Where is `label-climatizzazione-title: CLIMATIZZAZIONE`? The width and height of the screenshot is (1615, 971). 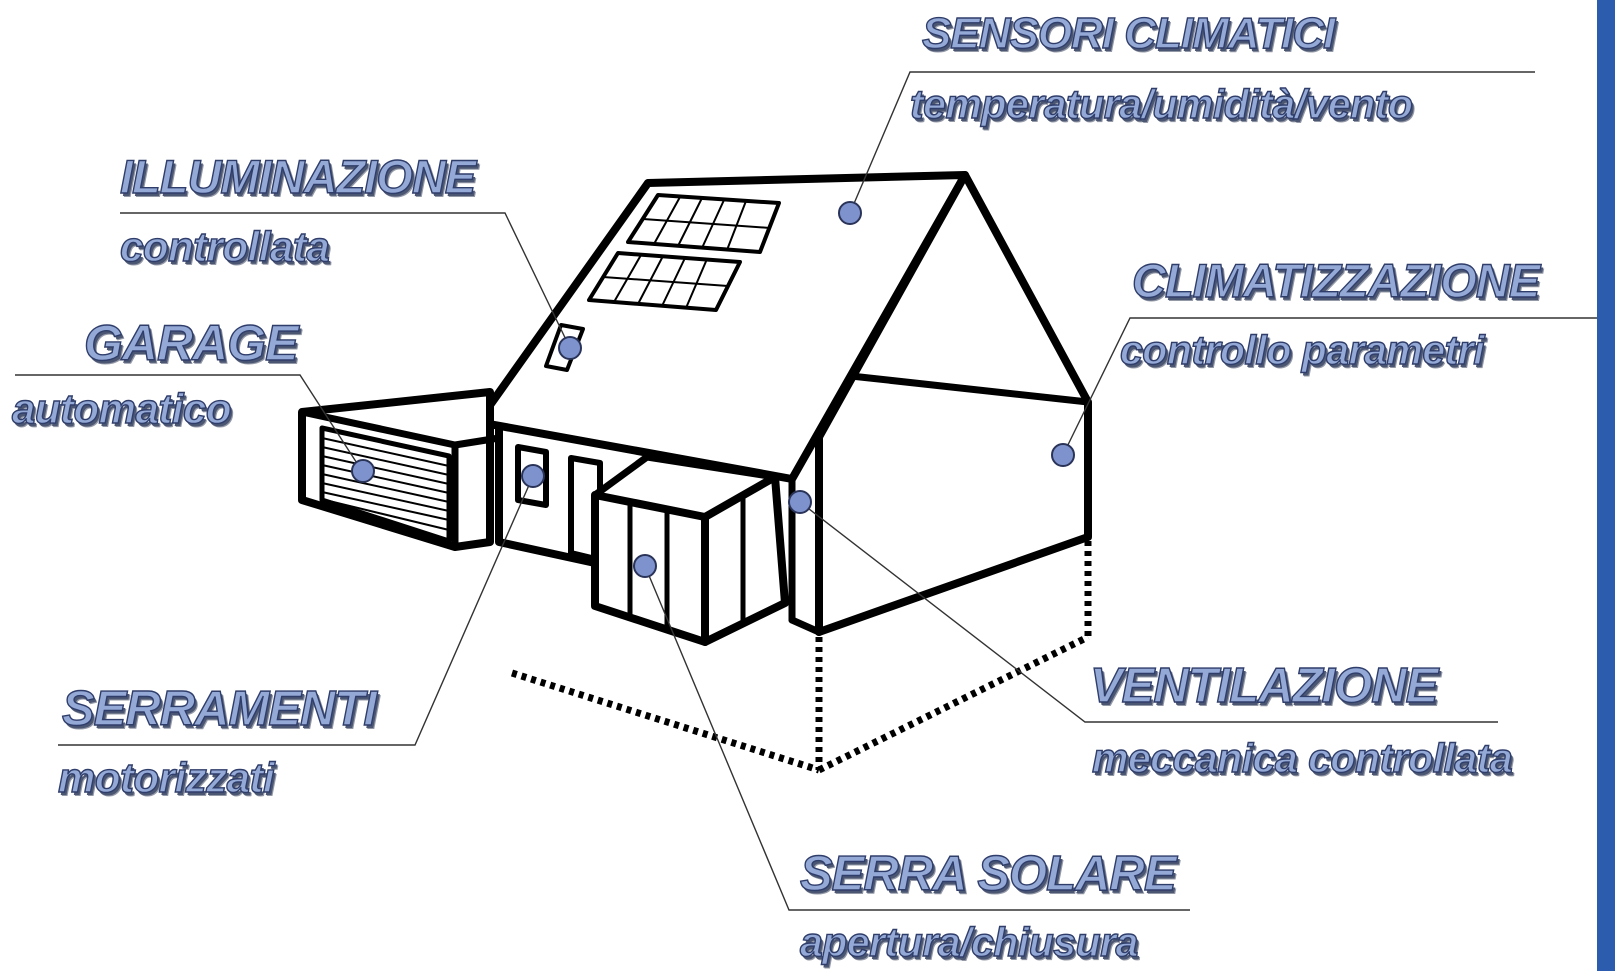 label-climatizzazione-title: CLIMATIZZAZIONE is located at coordinates (1335, 280).